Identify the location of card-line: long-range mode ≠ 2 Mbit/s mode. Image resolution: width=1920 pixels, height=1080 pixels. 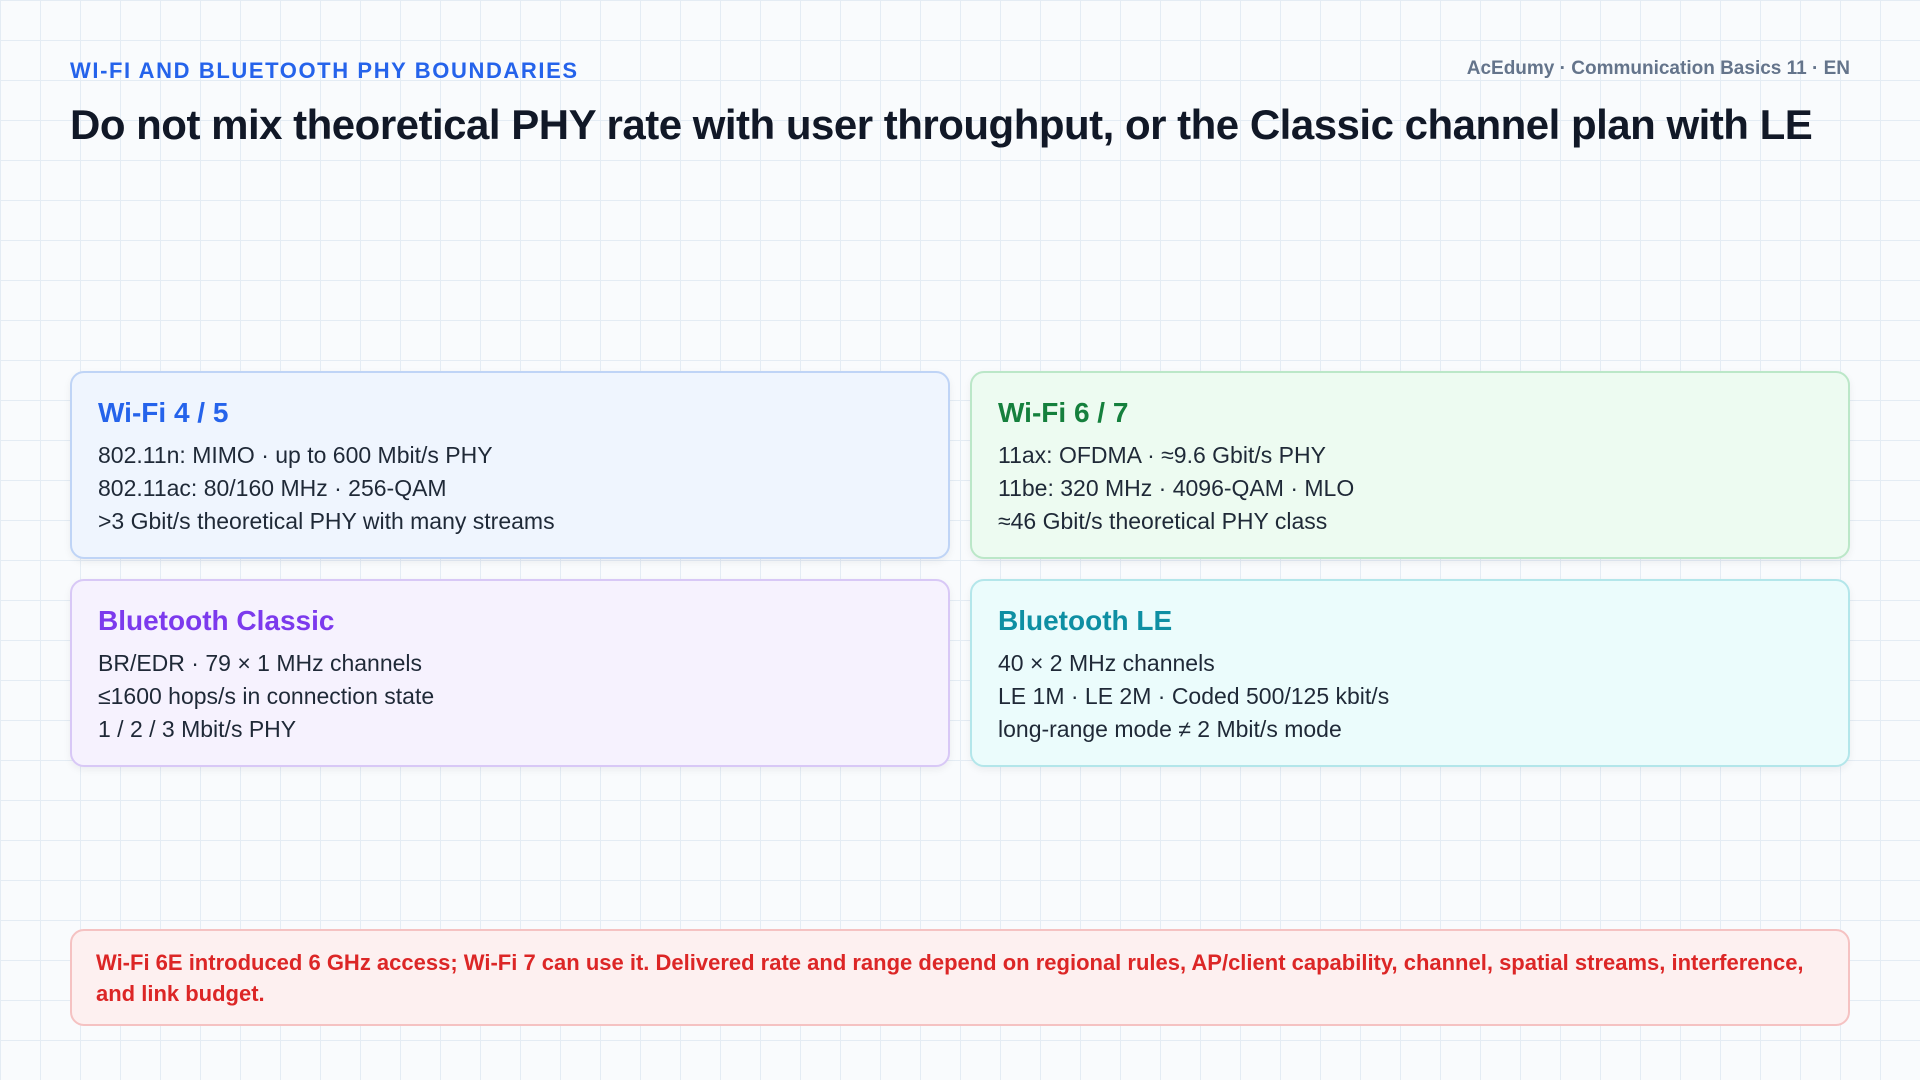
(1170, 729).